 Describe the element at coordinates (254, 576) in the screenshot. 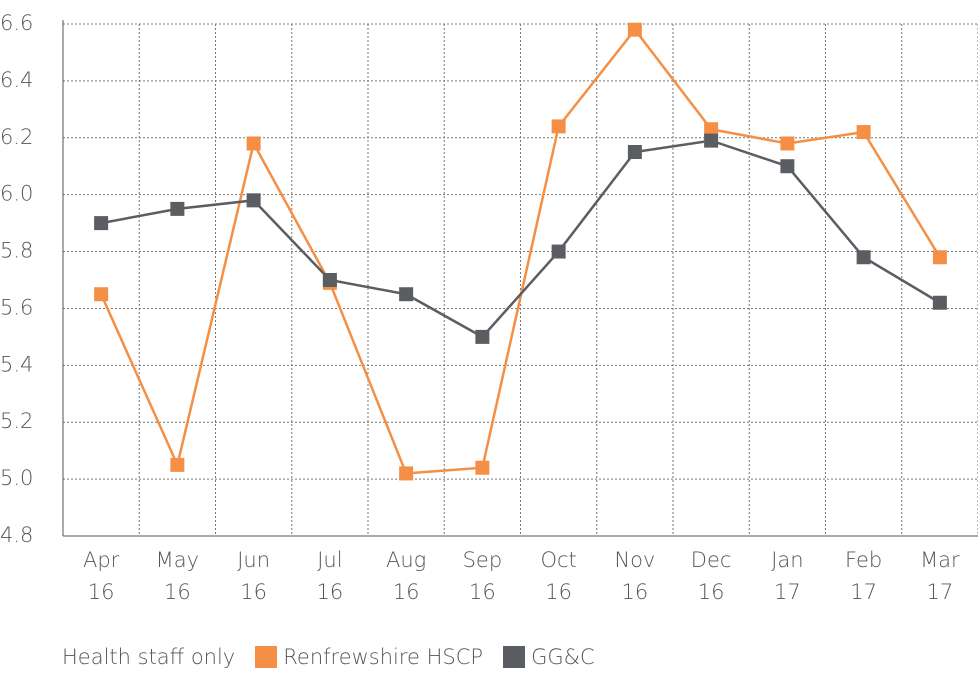

I see `x-tick-label: Jun 16` at that location.